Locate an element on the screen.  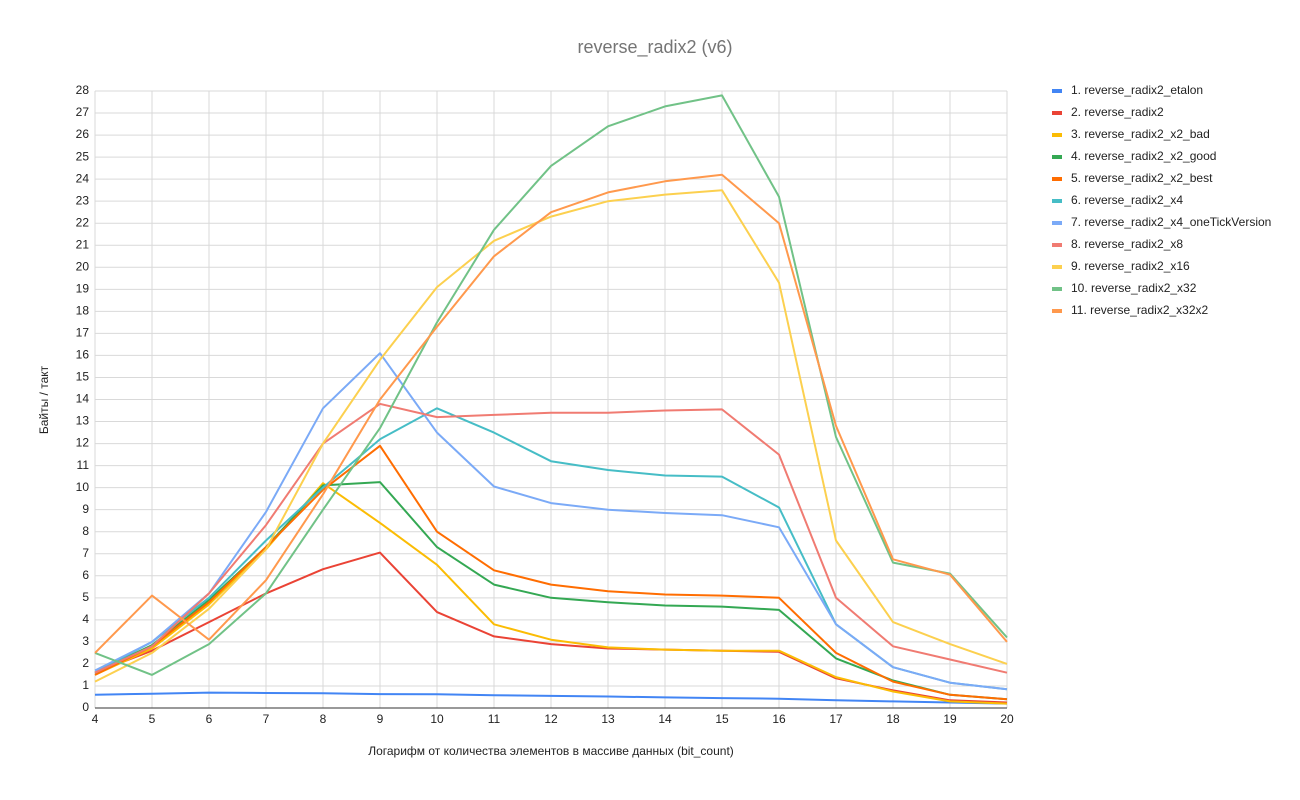
y-tick-label: 25 is located at coordinates (83, 156).